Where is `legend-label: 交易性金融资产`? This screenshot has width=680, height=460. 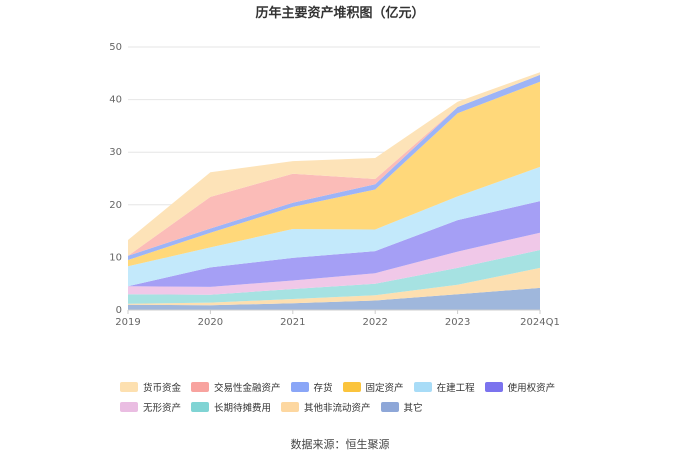
legend-label: 交易性金融资产 is located at coordinates (247, 388).